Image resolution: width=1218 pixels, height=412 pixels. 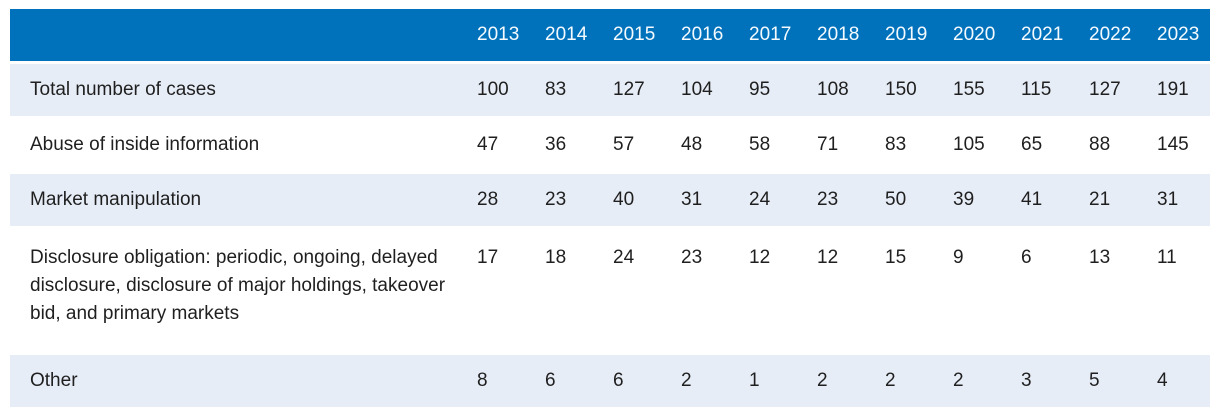 I want to click on cell-value: 39, so click(x=964, y=199).